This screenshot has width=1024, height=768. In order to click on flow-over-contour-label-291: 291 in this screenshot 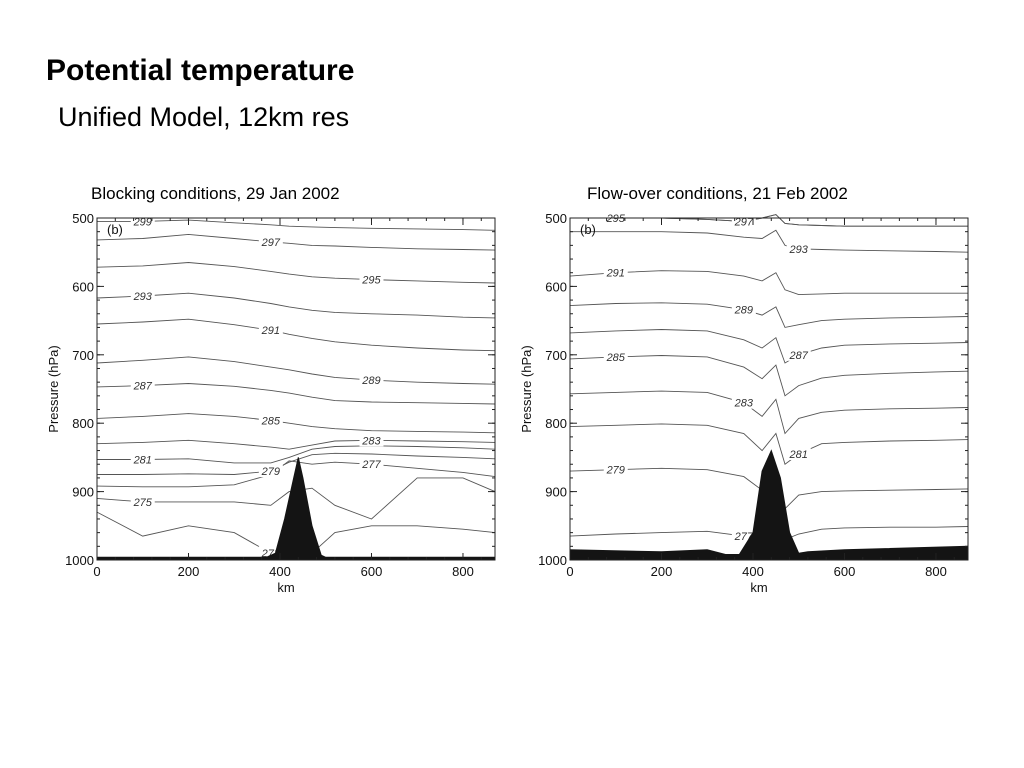, I will do `click(615, 274)`.